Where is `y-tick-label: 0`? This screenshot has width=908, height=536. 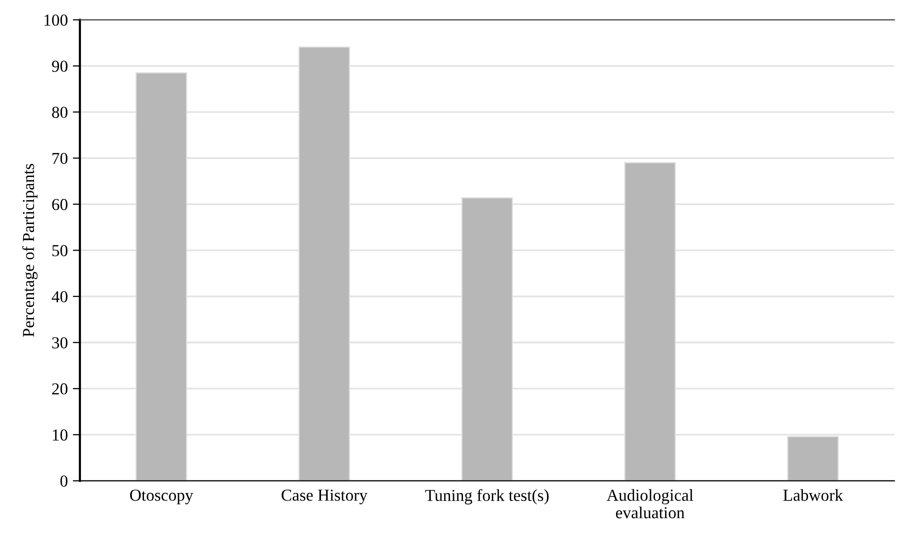
y-tick-label: 0 is located at coordinates (64, 481).